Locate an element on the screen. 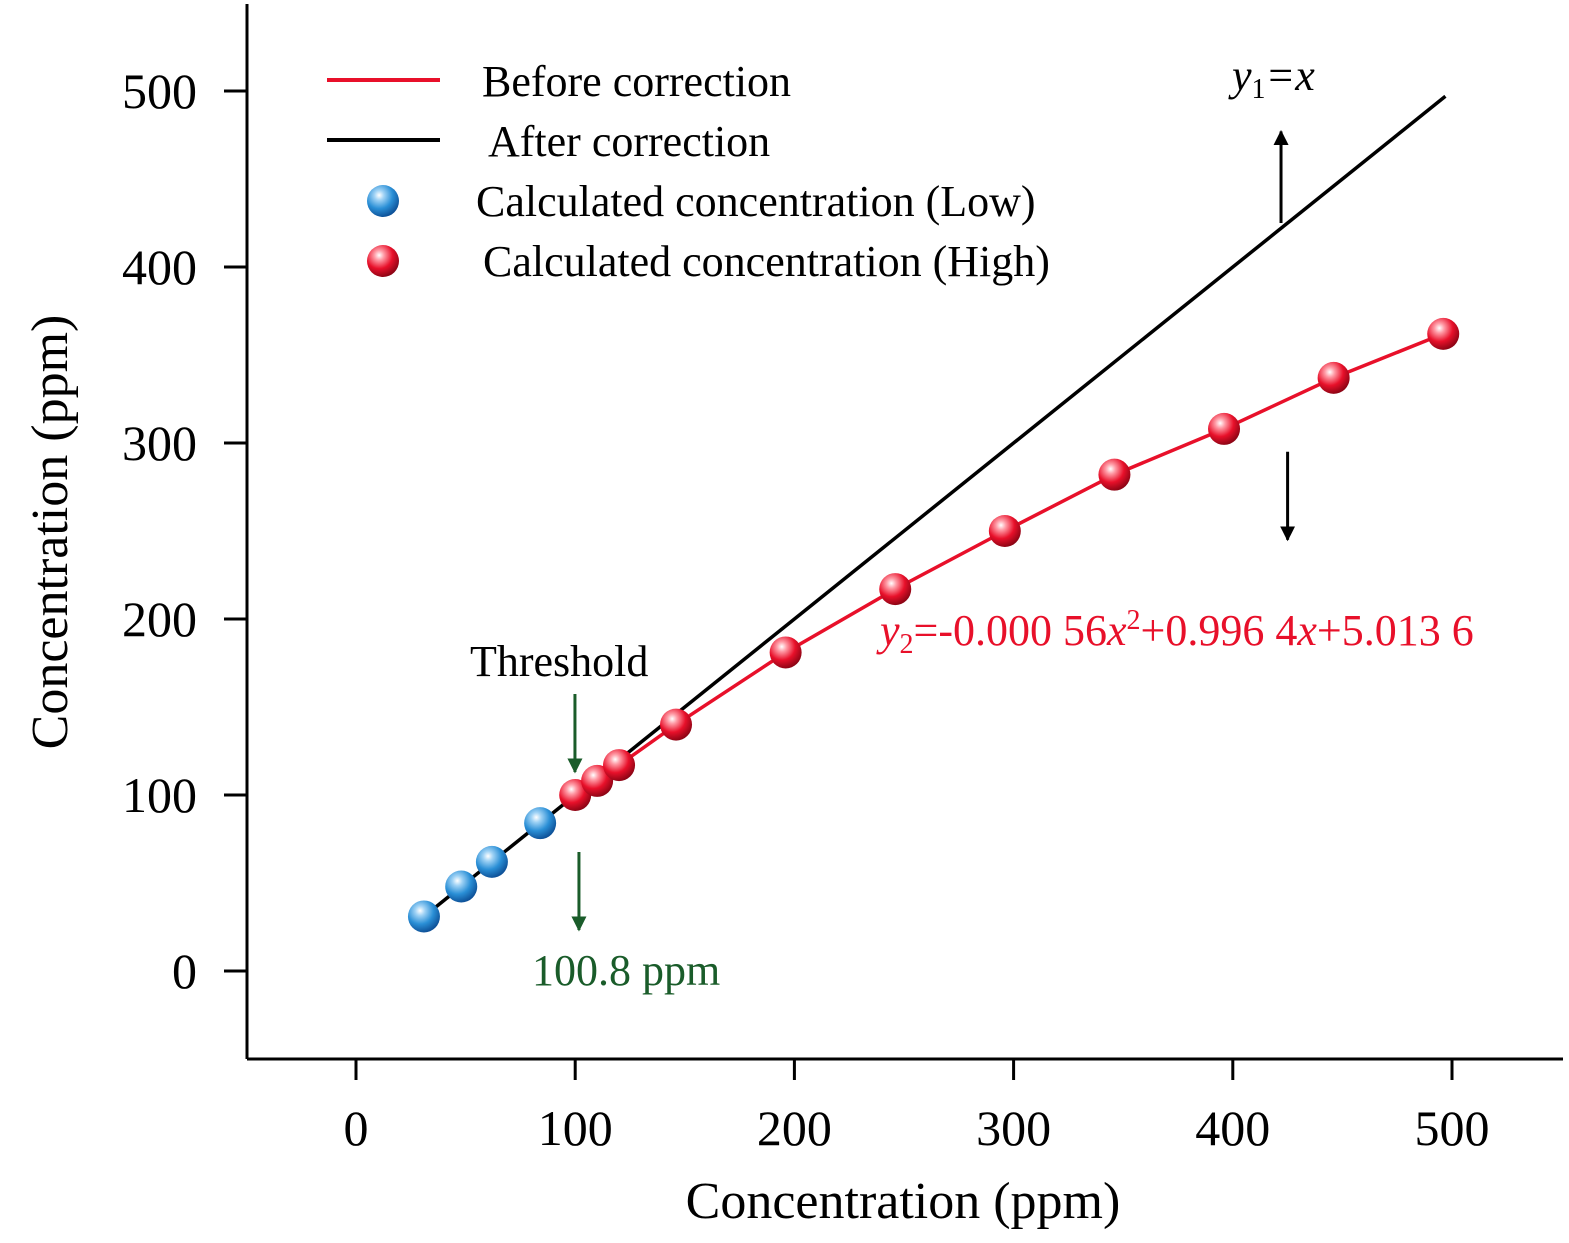 The image size is (1569, 1243). y-axis-title: Concentration (ppm) is located at coordinates (50, 532).